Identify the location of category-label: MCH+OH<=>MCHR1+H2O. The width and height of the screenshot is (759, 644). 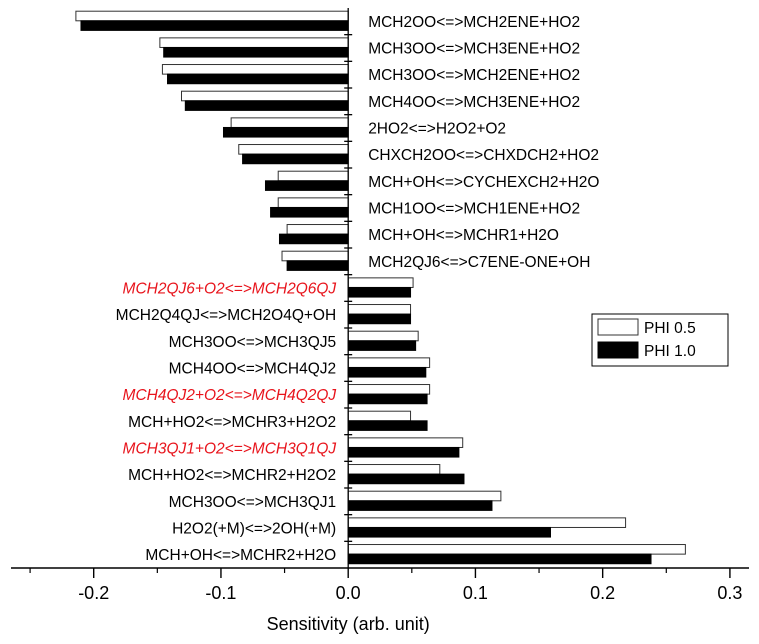
(463, 235).